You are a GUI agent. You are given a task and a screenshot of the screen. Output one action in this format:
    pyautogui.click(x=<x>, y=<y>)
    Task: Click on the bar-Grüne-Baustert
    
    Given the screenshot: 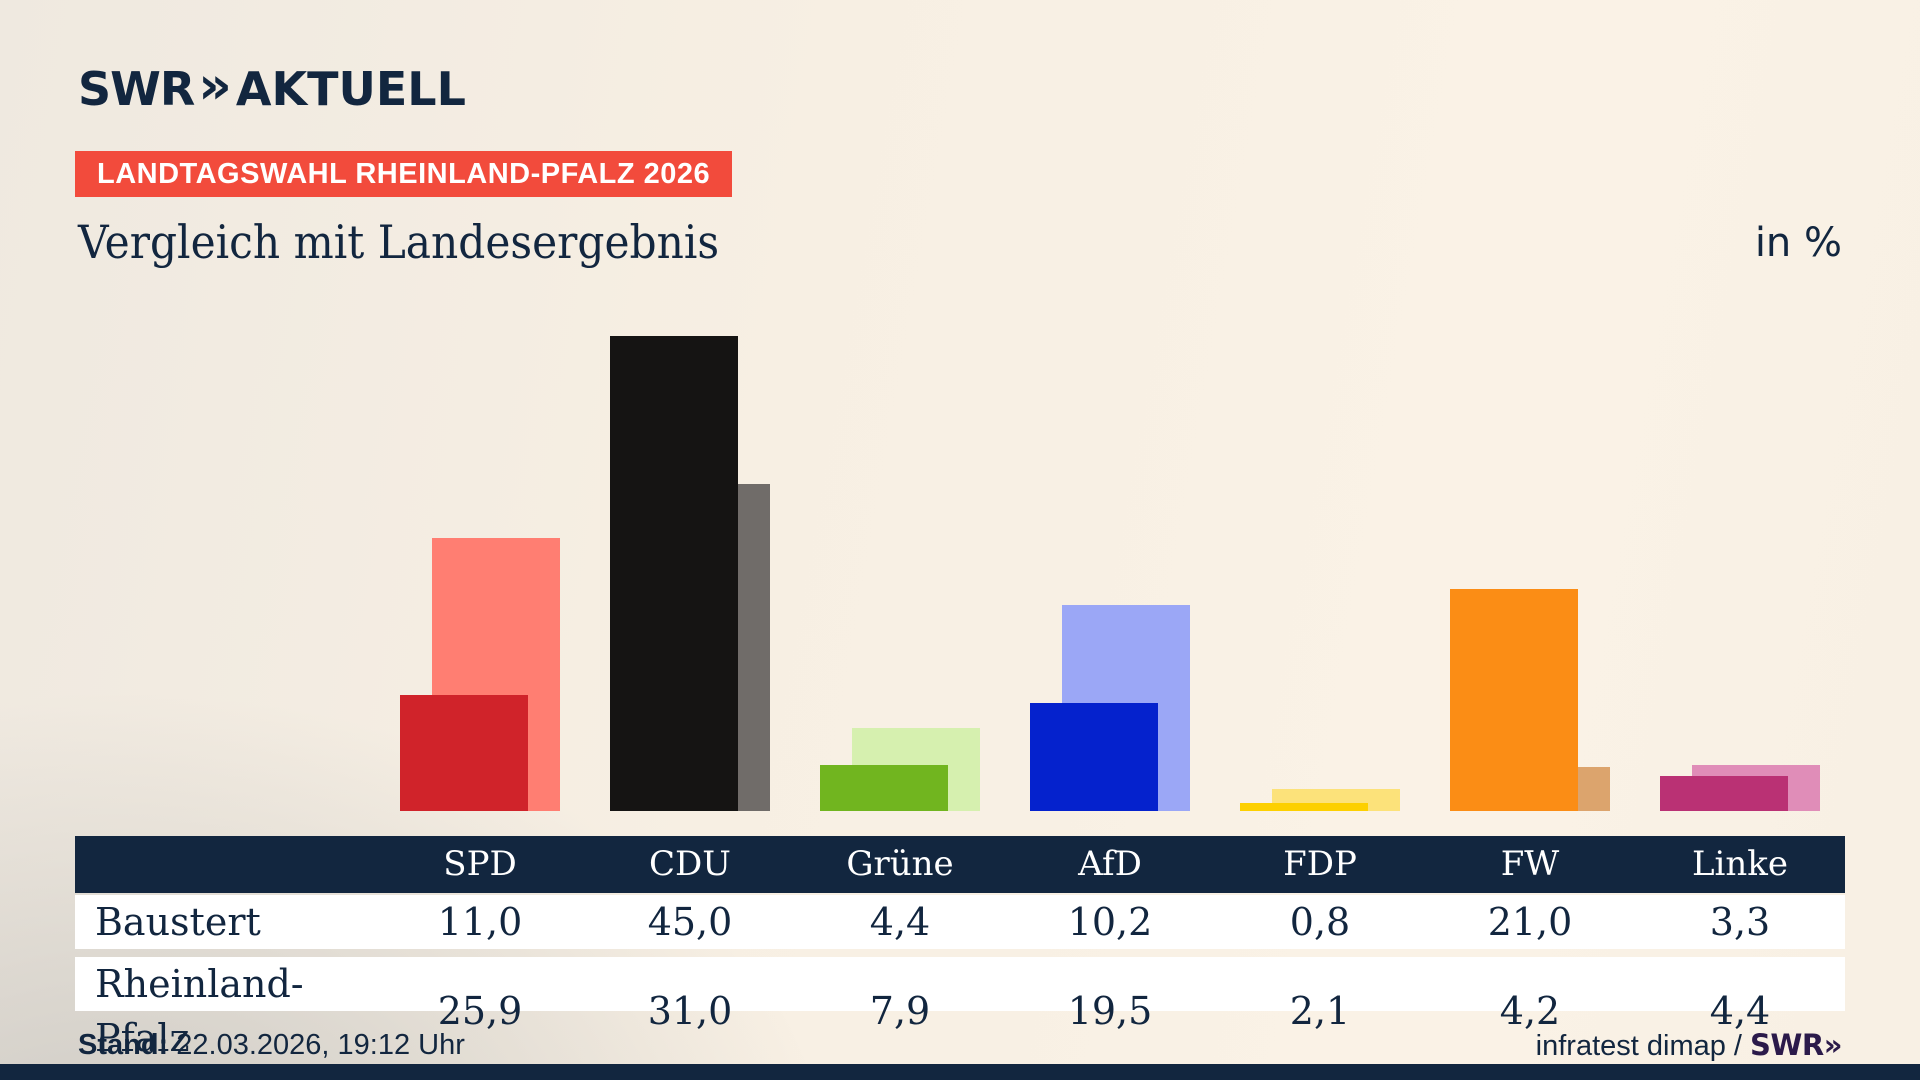 What is the action you would take?
    pyautogui.click(x=884, y=788)
    